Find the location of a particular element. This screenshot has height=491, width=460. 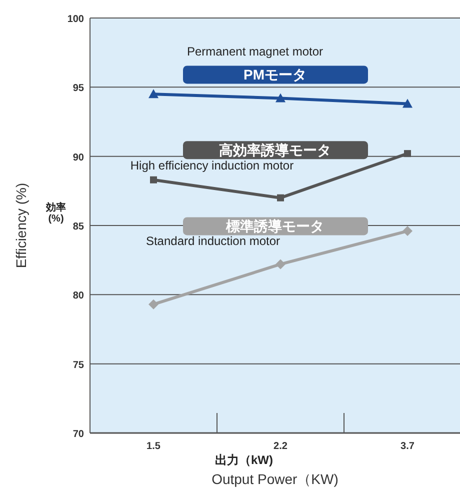

y-tick-label: 95 is located at coordinates (78, 88).